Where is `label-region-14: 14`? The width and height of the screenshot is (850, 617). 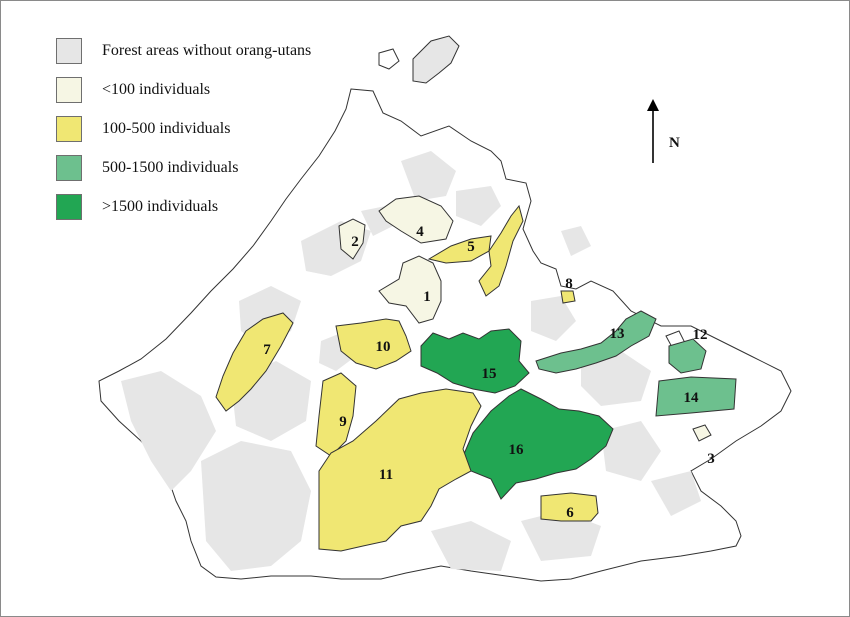
label-region-14: 14 is located at coordinates (692, 398).